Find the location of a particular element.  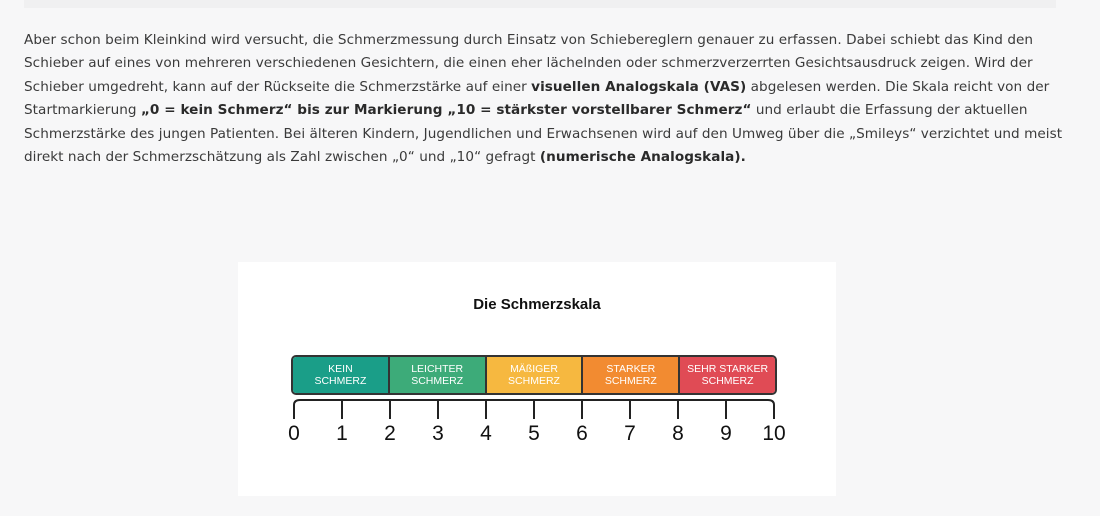

tick-label: 4 is located at coordinates (486, 433).